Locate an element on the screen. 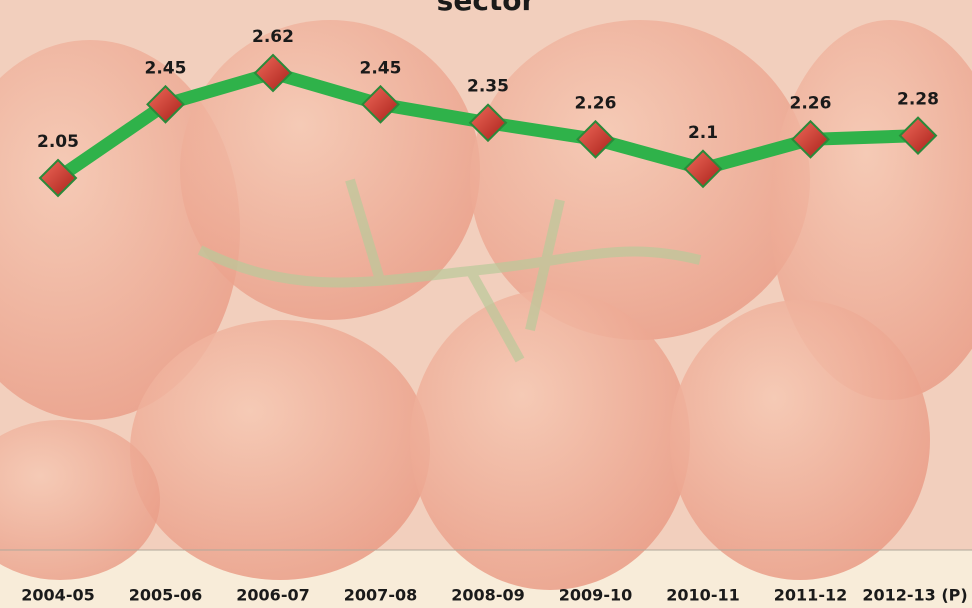  x-tick-label: 2004-05 is located at coordinates (57, 595).